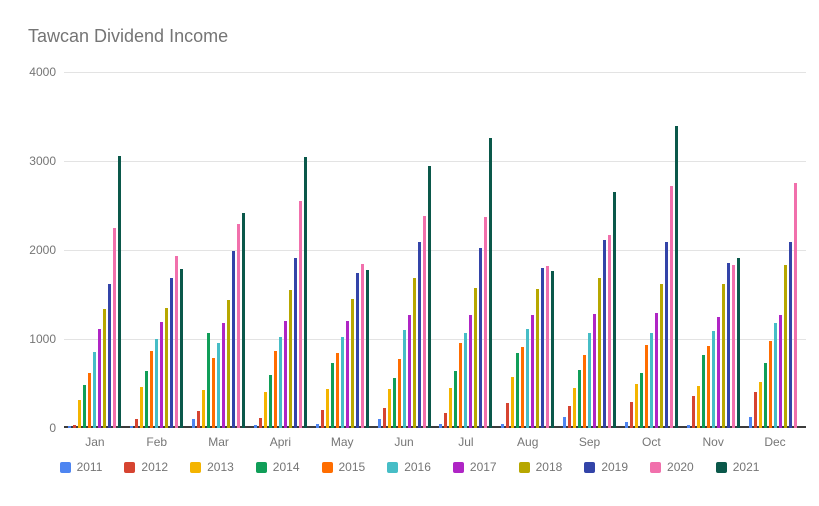 The height and width of the screenshot is (506, 819). I want to click on bar-2013-mar, so click(204, 409).